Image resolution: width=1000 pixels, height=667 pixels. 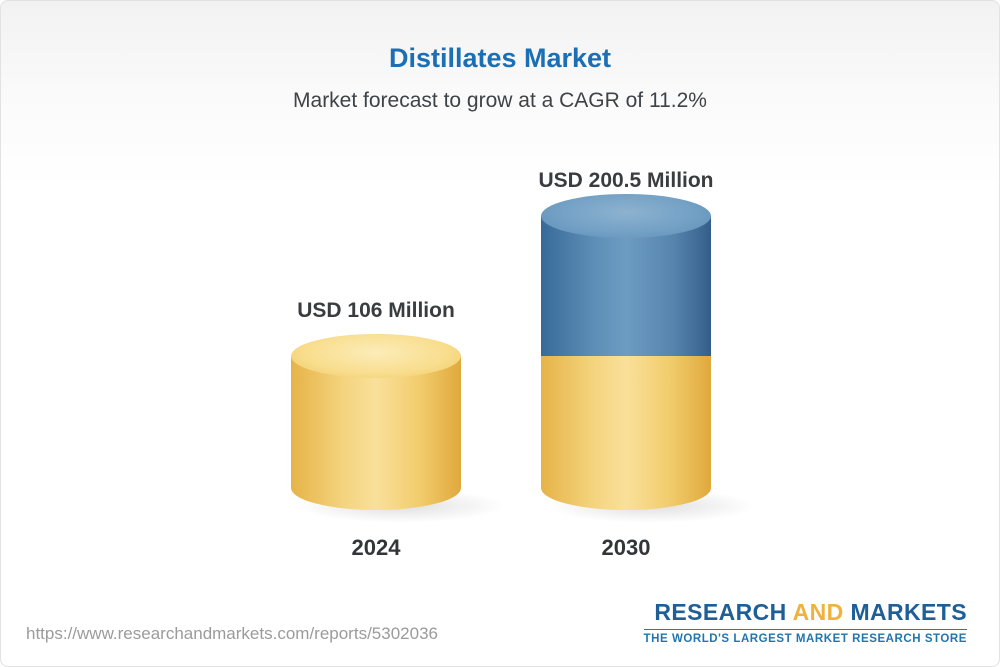 What do you see at coordinates (376, 356) in the screenshot?
I see `cylinder-cap-2024` at bounding box center [376, 356].